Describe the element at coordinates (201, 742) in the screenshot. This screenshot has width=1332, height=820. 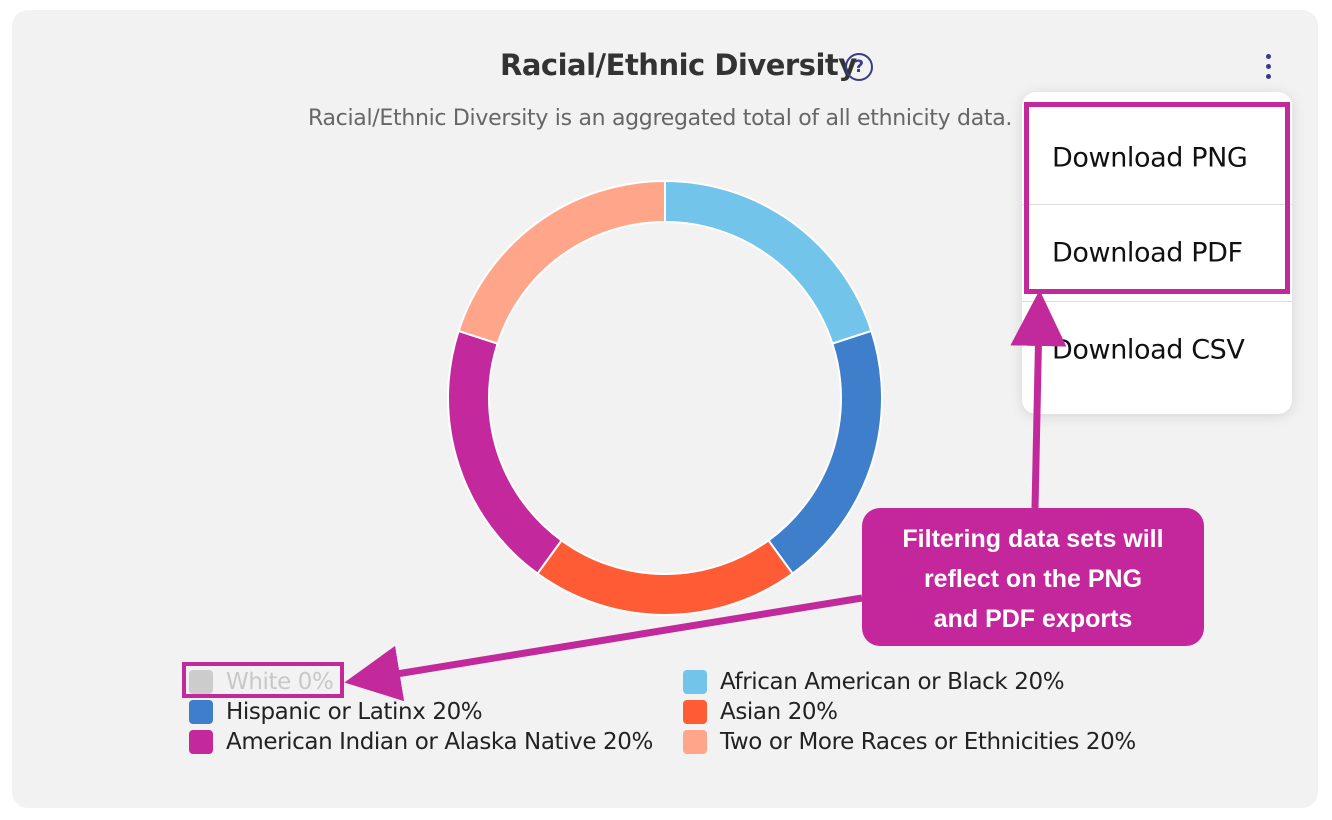
I see `legend-swatch-american-indian` at that location.